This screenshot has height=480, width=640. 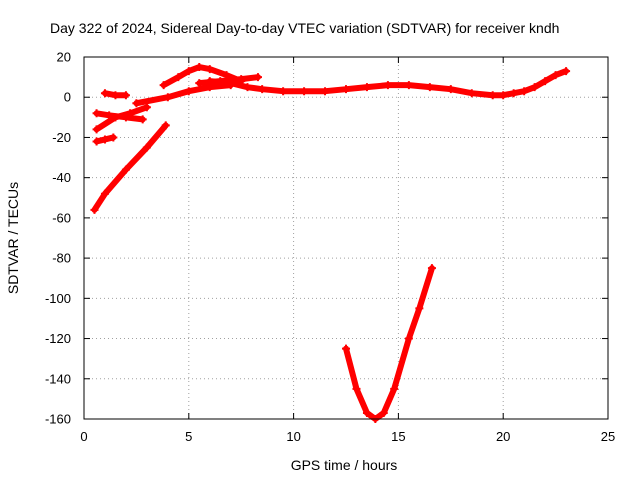 What do you see at coordinates (58, 378) in the screenshot?
I see `y-tick-label: -140` at bounding box center [58, 378].